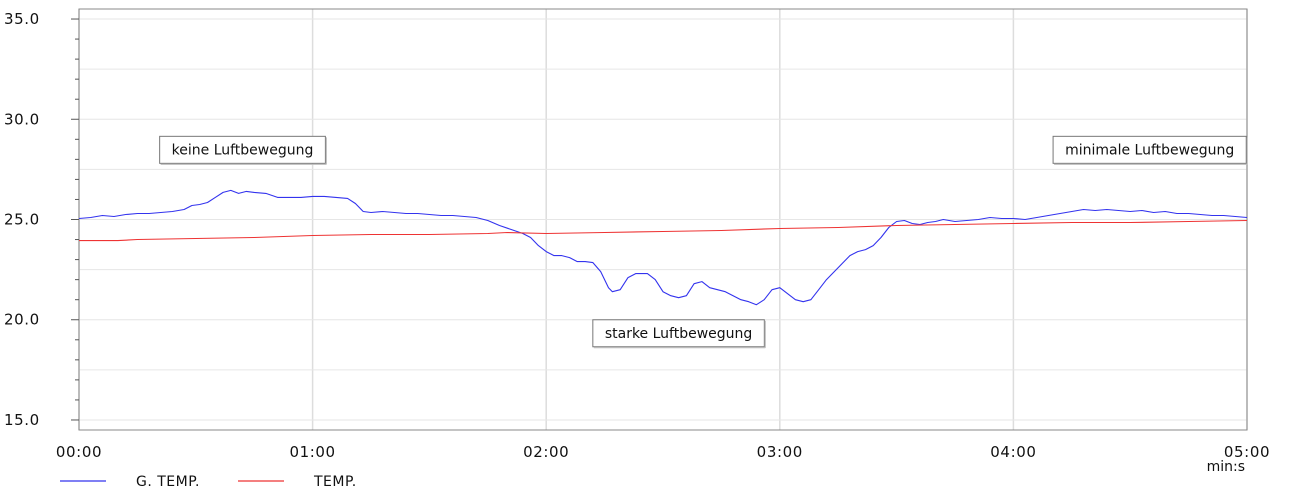  I want to click on legend: G. TEMP. TEMP., so click(208, 481).